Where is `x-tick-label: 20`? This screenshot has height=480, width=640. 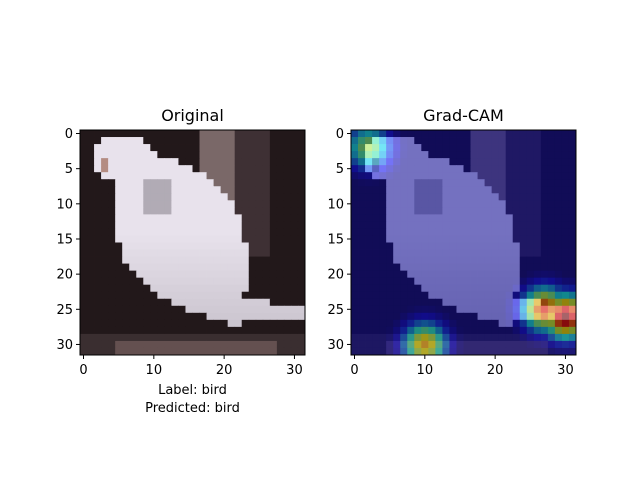 x-tick-label: 20 is located at coordinates (224, 370).